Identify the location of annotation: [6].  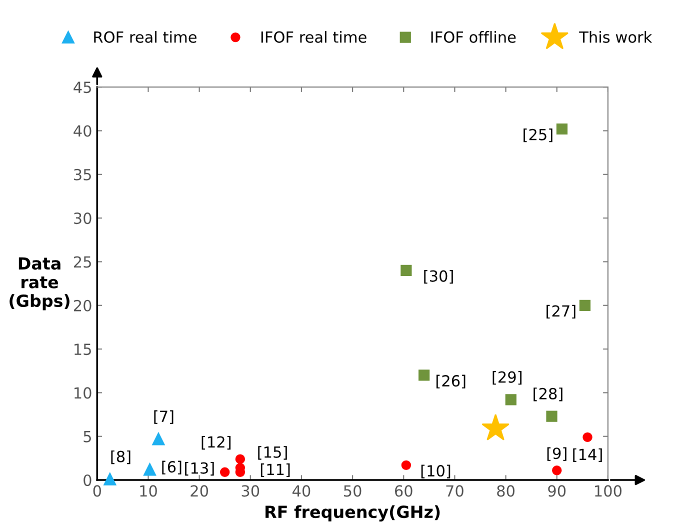
(172, 467).